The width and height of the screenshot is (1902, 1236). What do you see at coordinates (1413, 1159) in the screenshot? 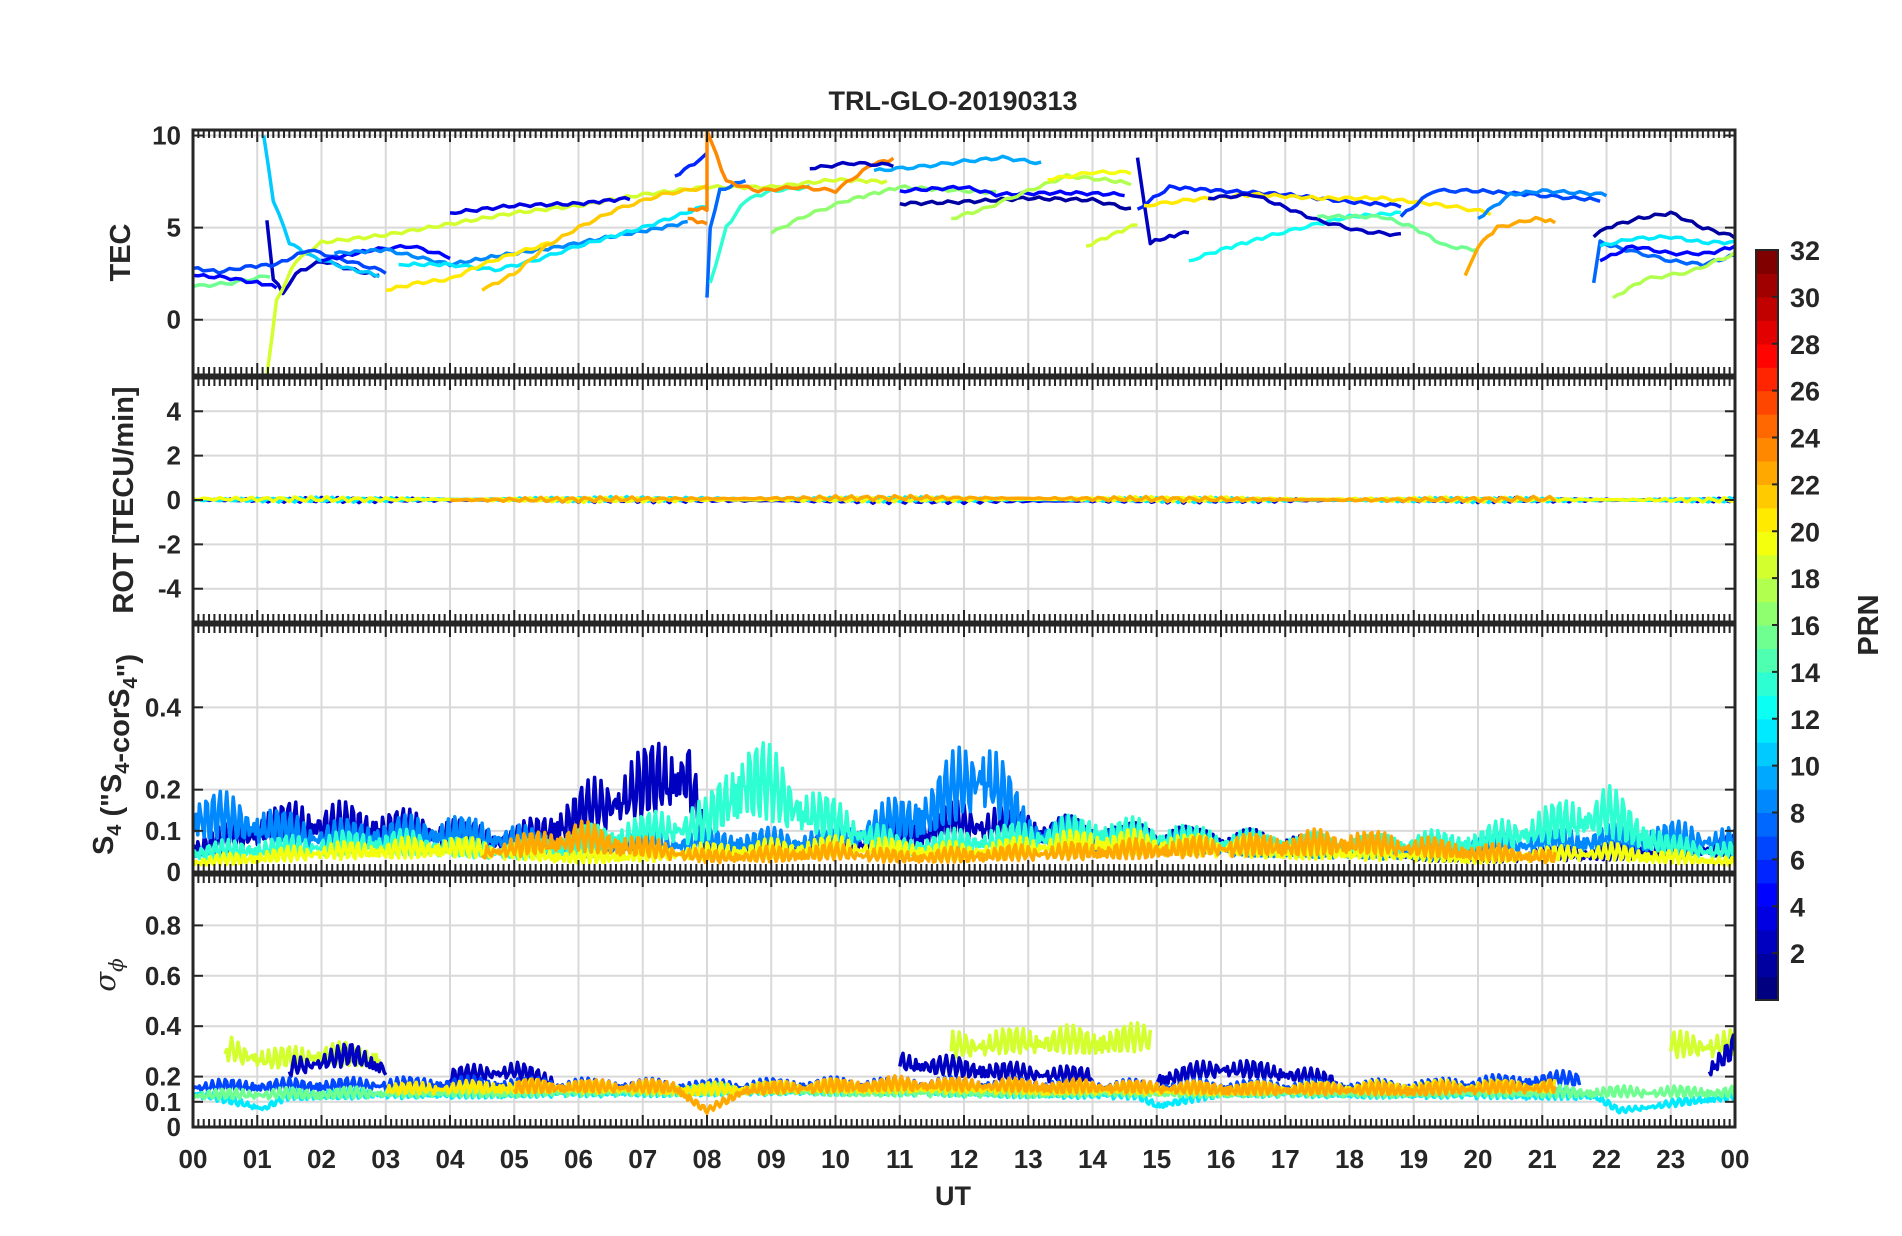
I see `x-tick-label: 19` at bounding box center [1413, 1159].